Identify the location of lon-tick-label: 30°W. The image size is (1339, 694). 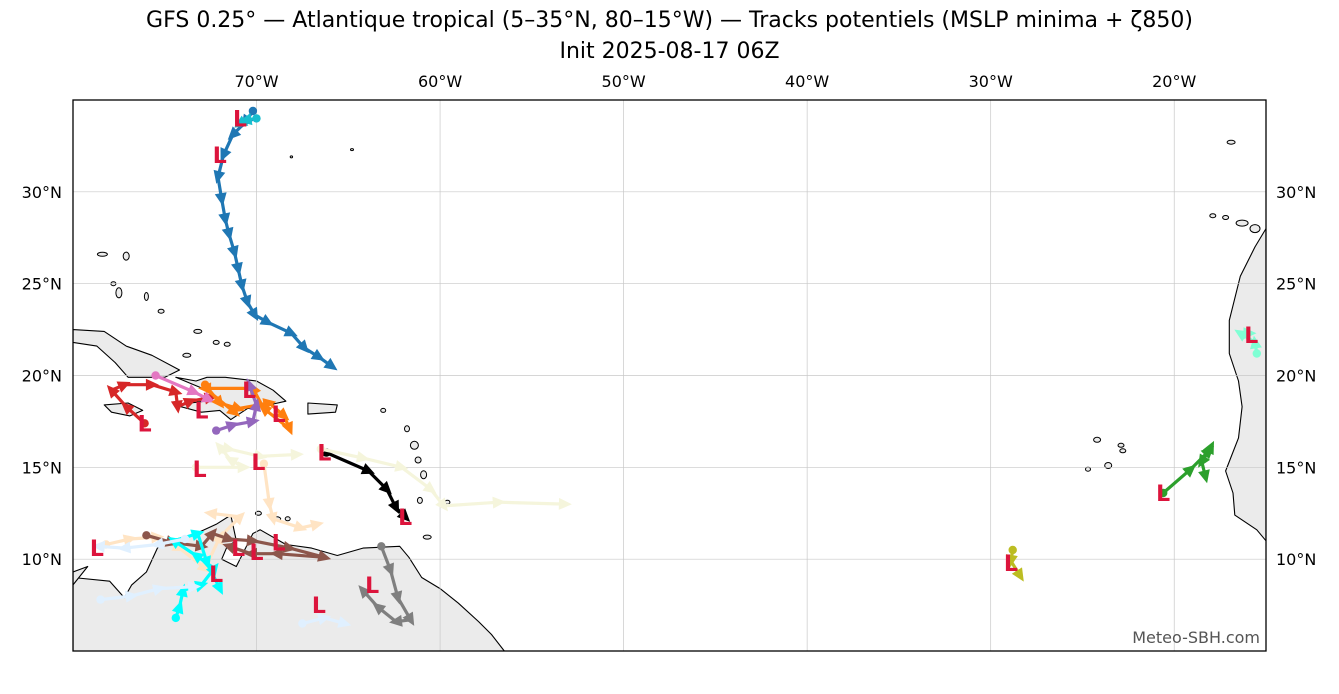
(991, 81).